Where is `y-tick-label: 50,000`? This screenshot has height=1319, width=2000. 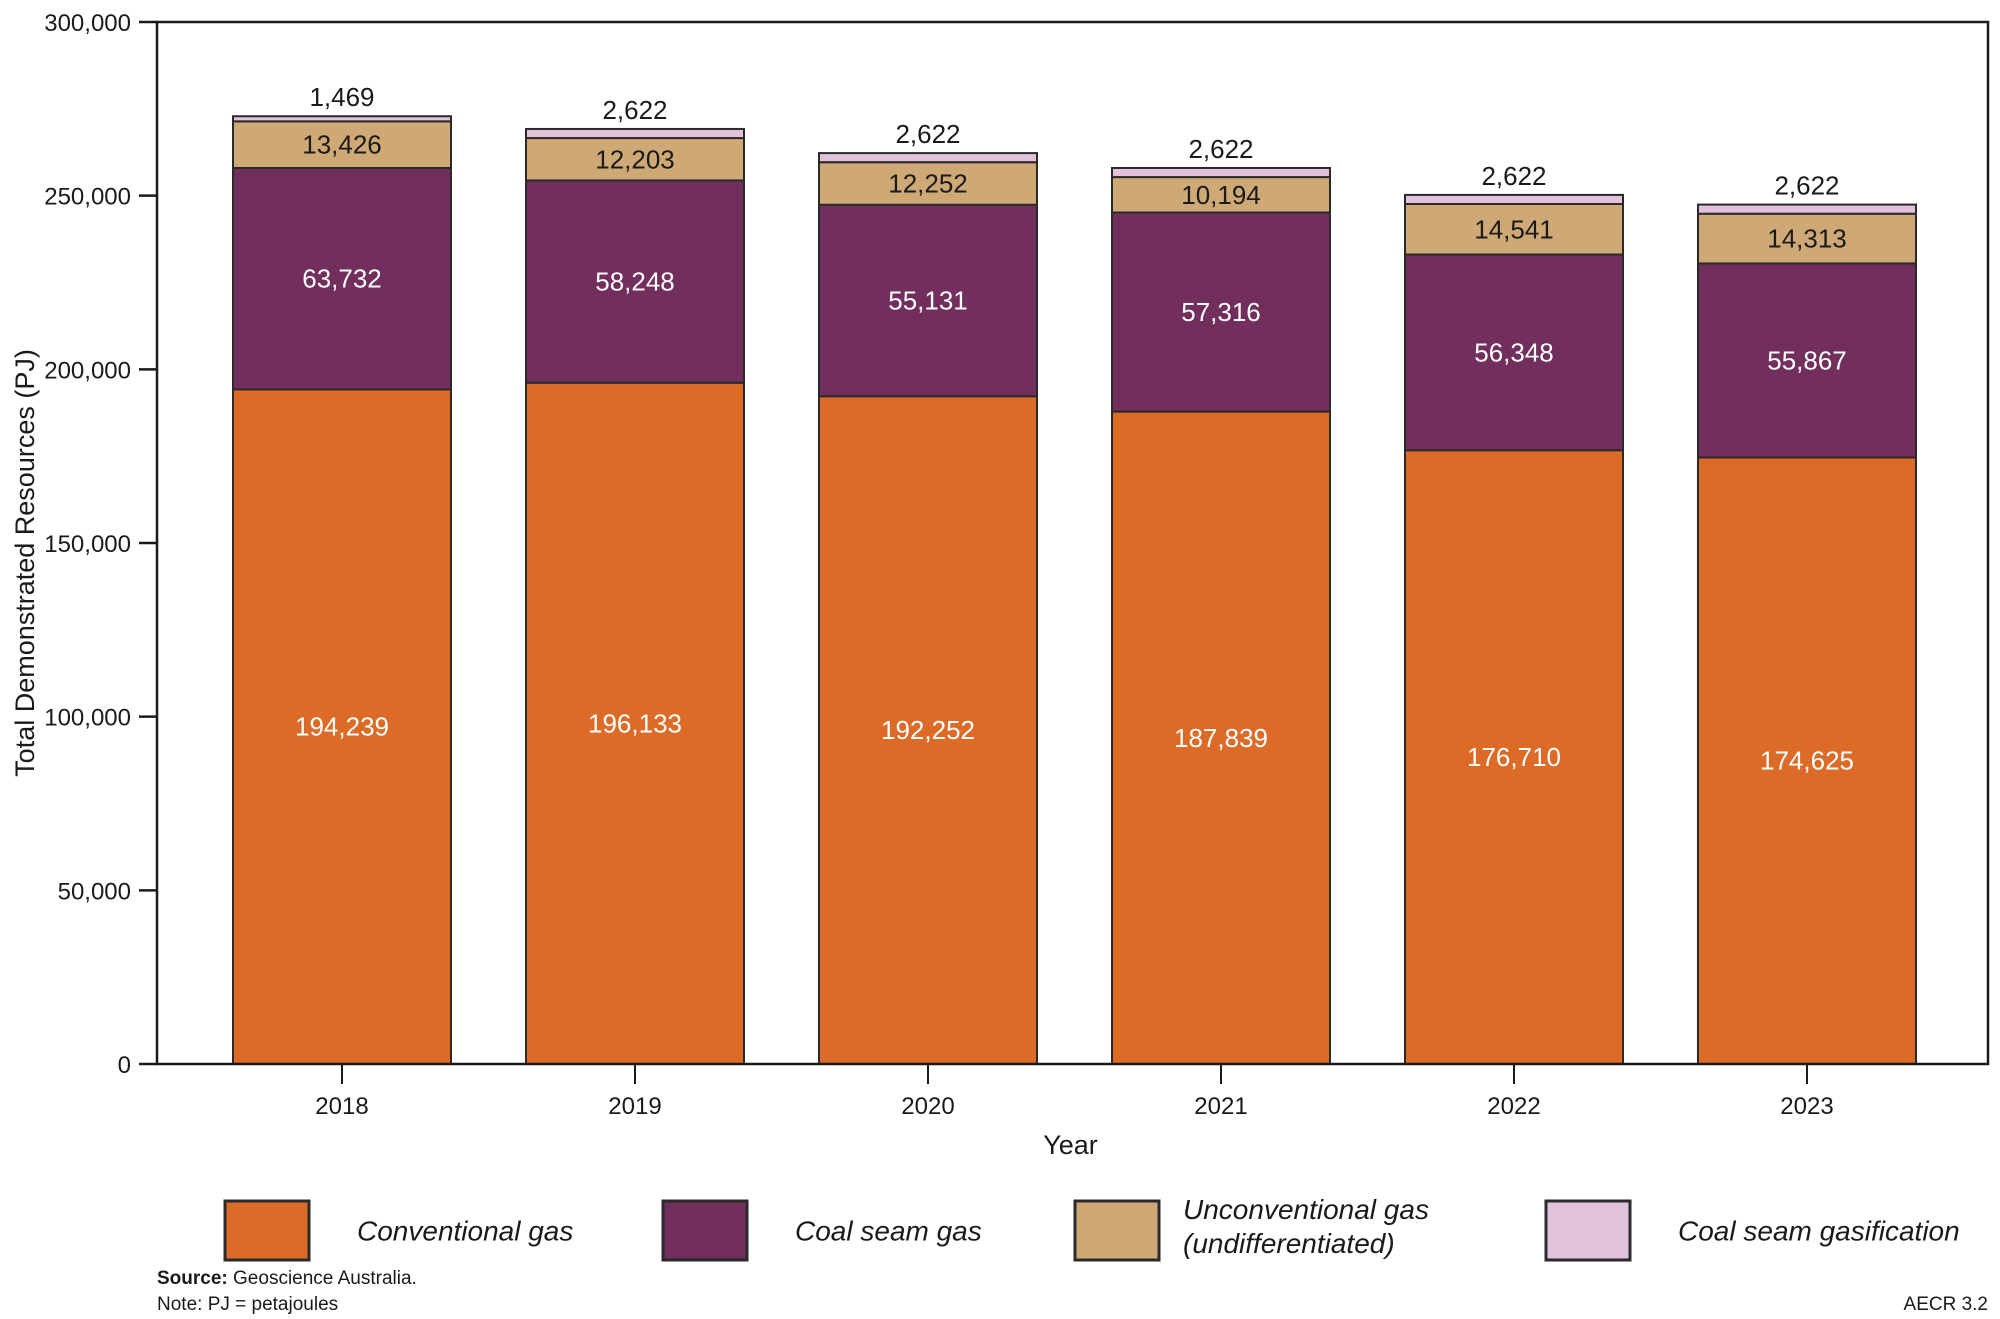 y-tick-label: 50,000 is located at coordinates (94, 891).